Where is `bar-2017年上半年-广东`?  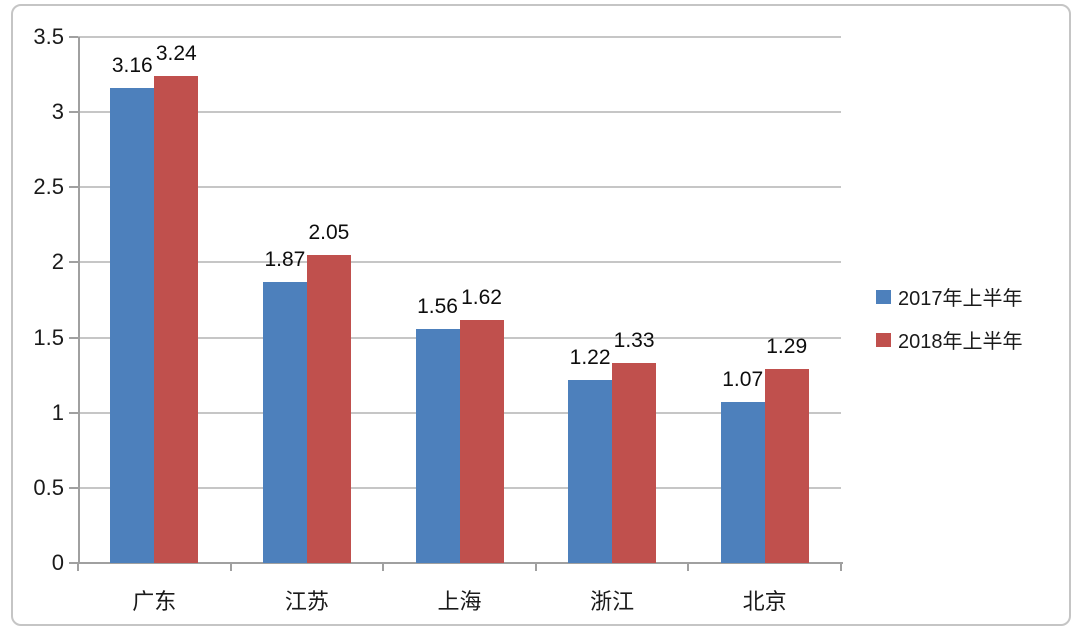 bar-2017年上半年-广东 is located at coordinates (132, 325).